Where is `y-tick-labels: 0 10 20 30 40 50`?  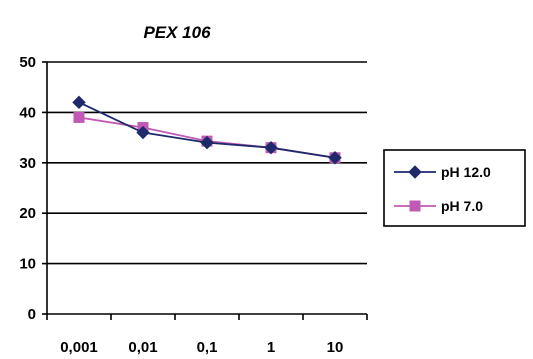 y-tick-labels: 0 10 20 30 40 50 is located at coordinates (27, 188).